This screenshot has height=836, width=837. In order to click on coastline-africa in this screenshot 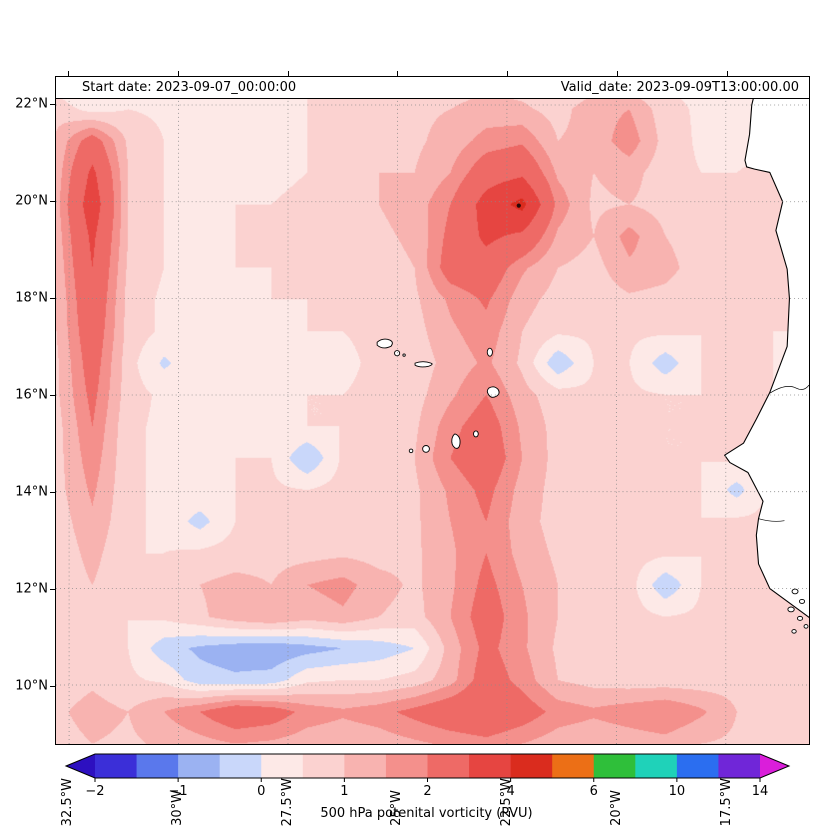, I will do `click(766, 347)`.